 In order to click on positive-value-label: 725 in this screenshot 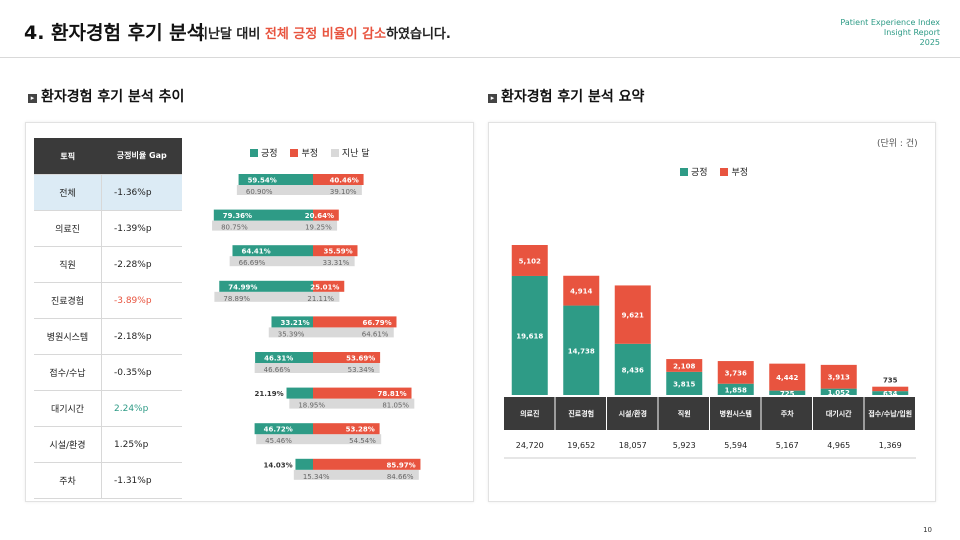, I will do `click(787, 394)`.